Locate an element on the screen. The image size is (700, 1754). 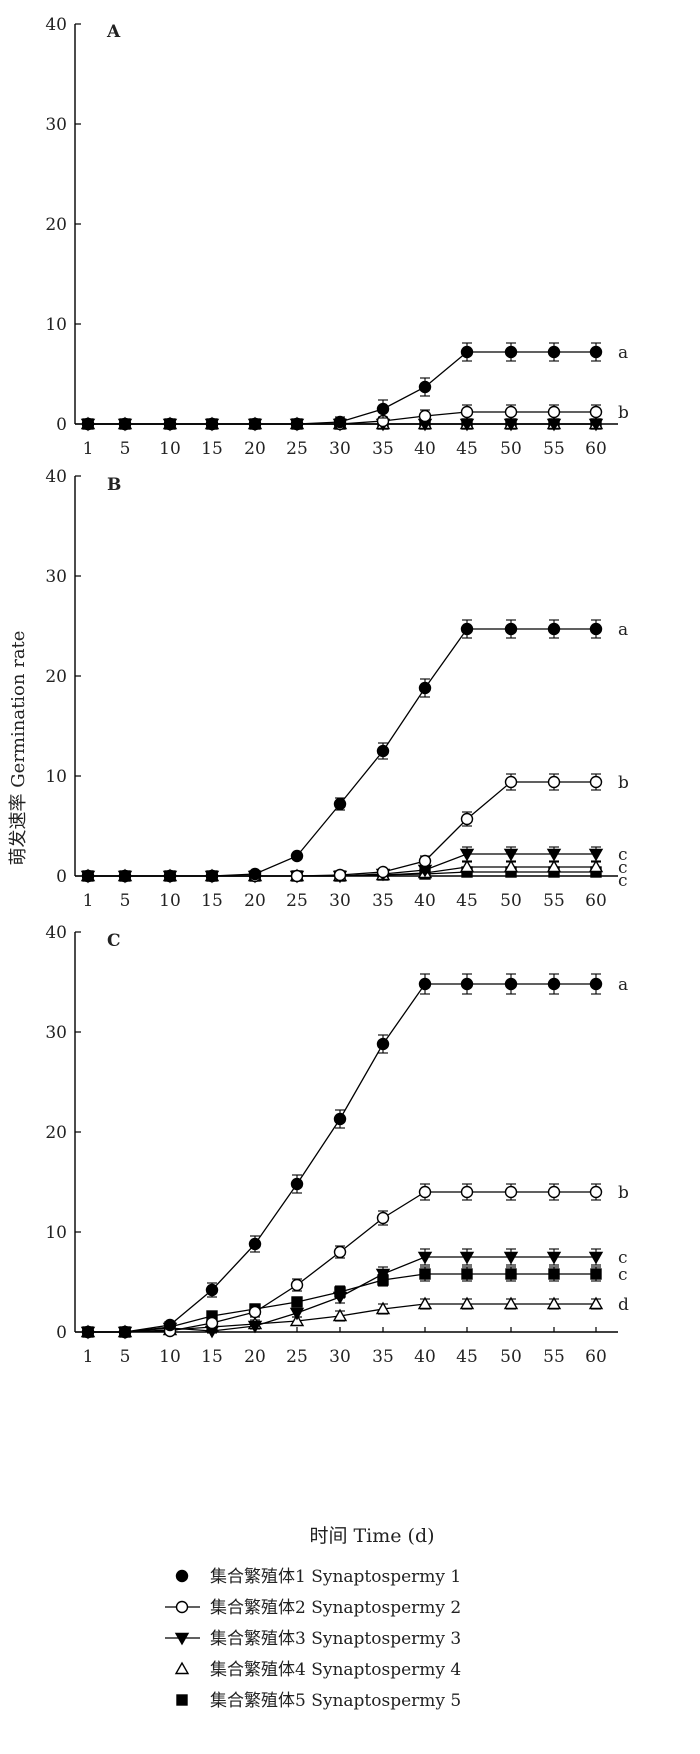
legend-label: 集合繁殖体4 Synaptospermy 4 is located at coordinates (335, 1670).